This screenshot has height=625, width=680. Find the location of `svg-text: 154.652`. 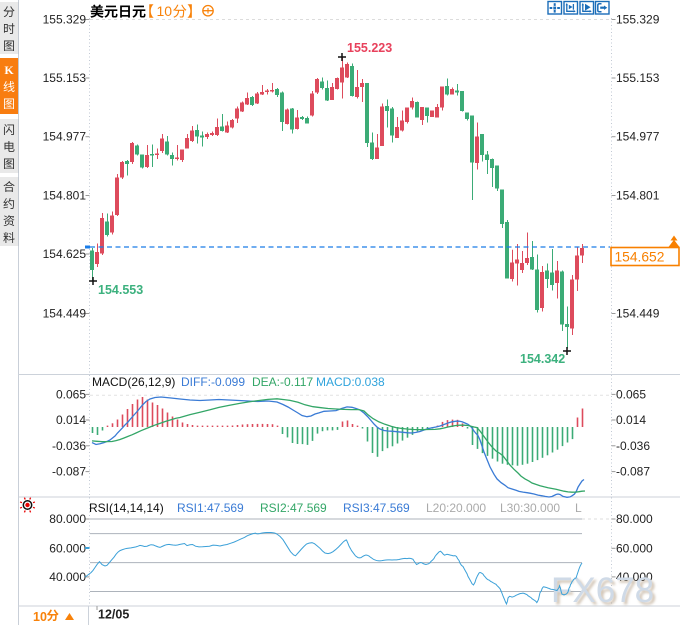

svg-text: 154.652 is located at coordinates (640, 257).